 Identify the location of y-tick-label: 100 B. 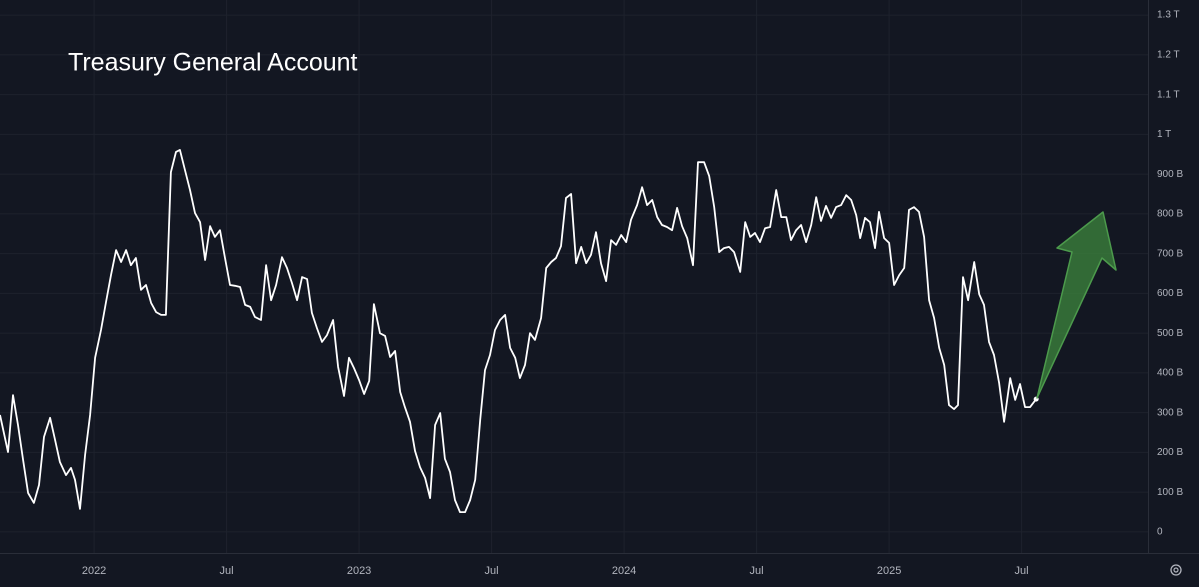
(1170, 492).